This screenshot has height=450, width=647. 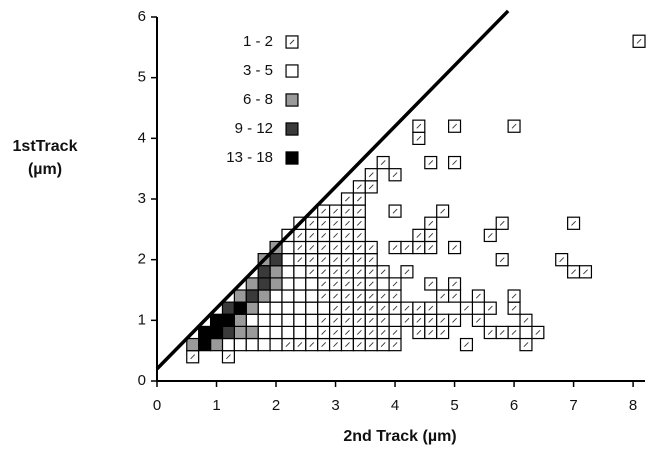 I want to click on legend-label: 6 - 8, so click(x=258, y=99).